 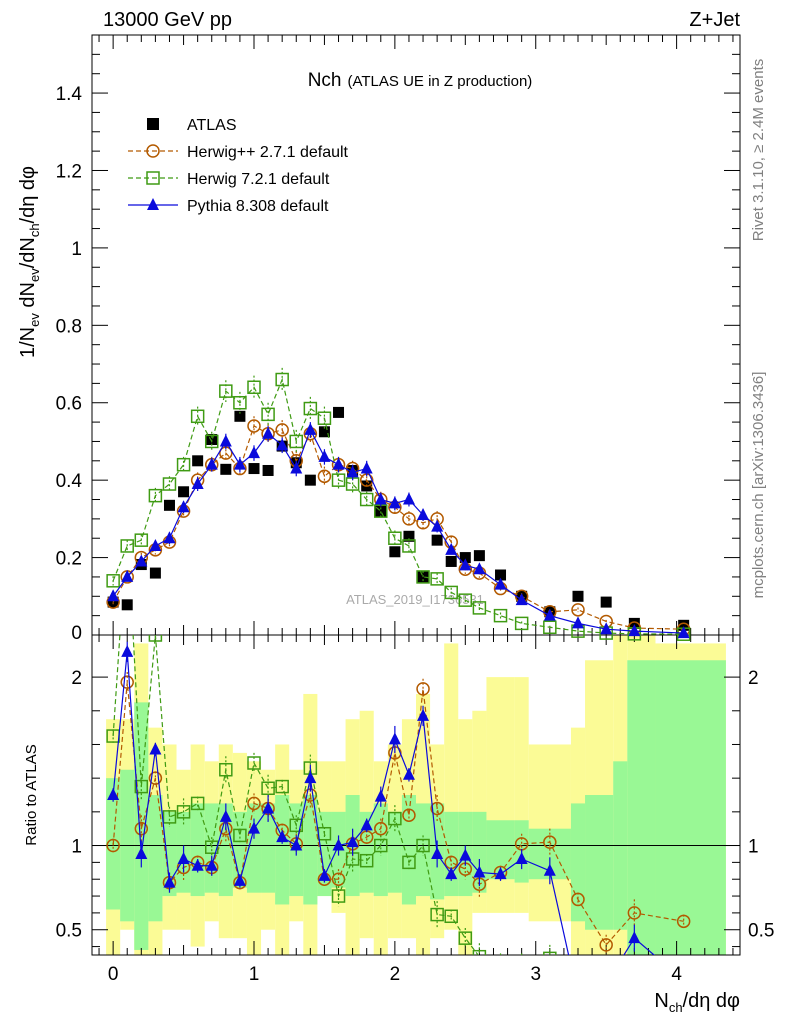 What do you see at coordinates (76, 847) in the screenshot?
I see `y-tick-label-ratio: 1` at bounding box center [76, 847].